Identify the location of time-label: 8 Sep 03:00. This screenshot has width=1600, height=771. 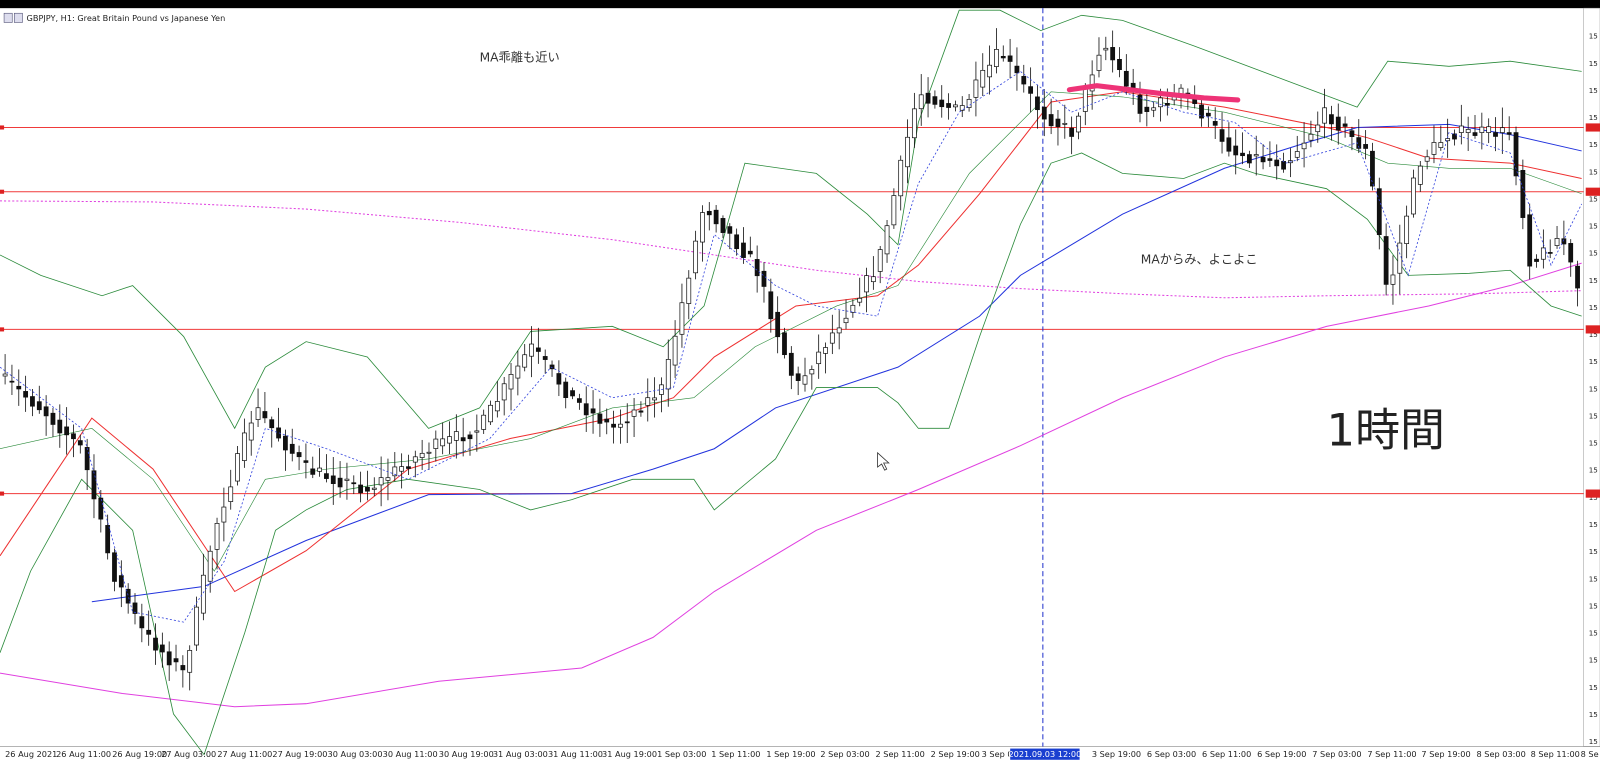
(1501, 754).